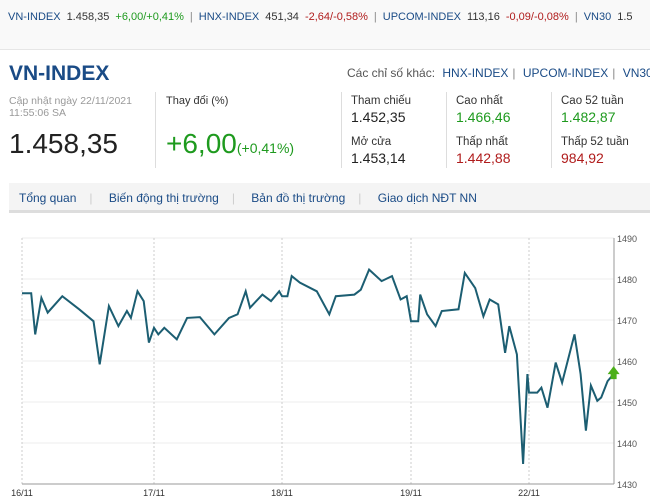  I want to click on stat-label: Cao nhất, so click(479, 101).